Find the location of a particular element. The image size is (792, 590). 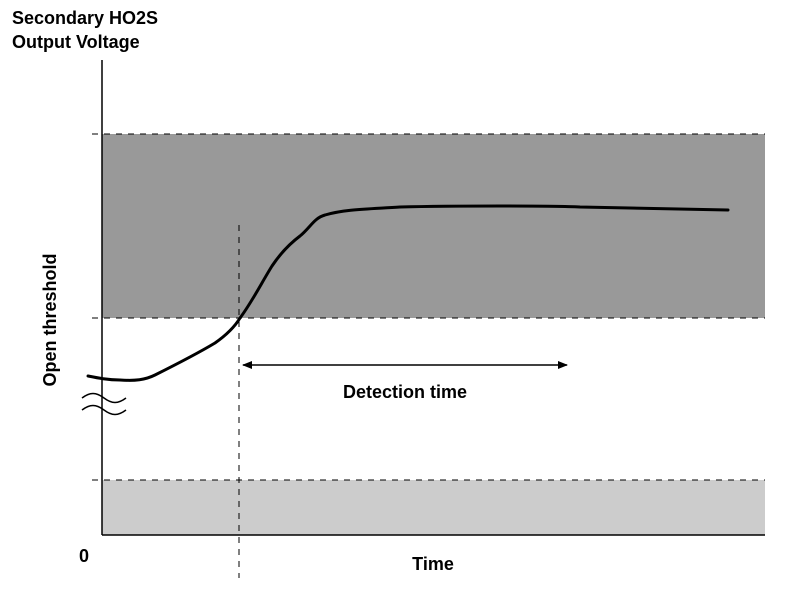

detection-time-label: Detection time is located at coordinates (405, 392).